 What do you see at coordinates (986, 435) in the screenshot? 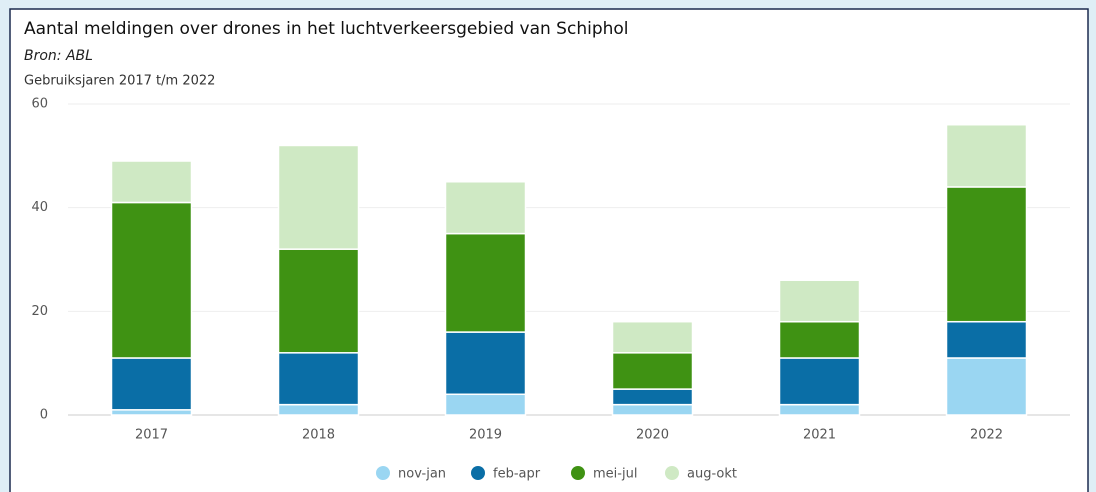
I see `x-tick-label: 2022` at bounding box center [986, 435].